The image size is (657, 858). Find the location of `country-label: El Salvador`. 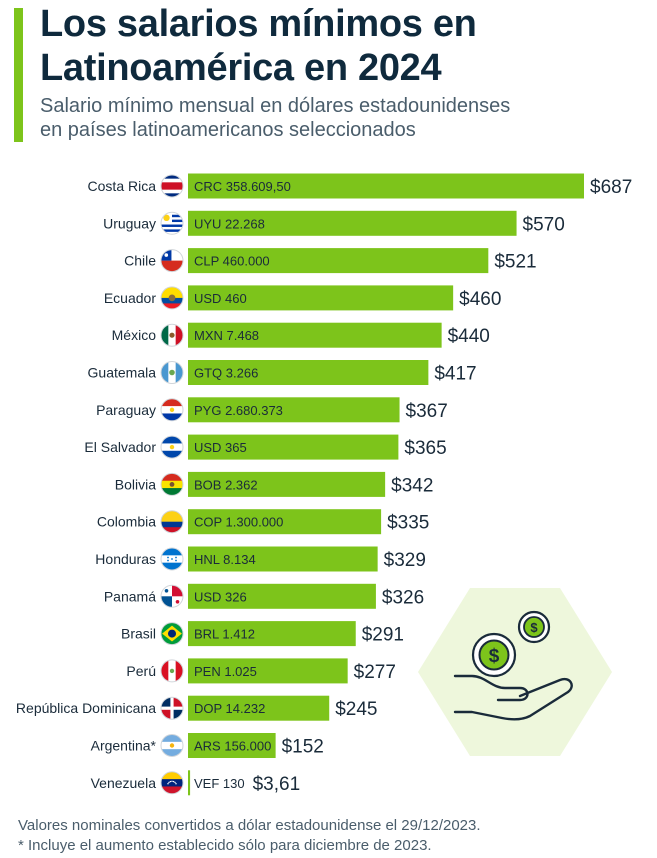

country-label: El Salvador is located at coordinates (120, 447).